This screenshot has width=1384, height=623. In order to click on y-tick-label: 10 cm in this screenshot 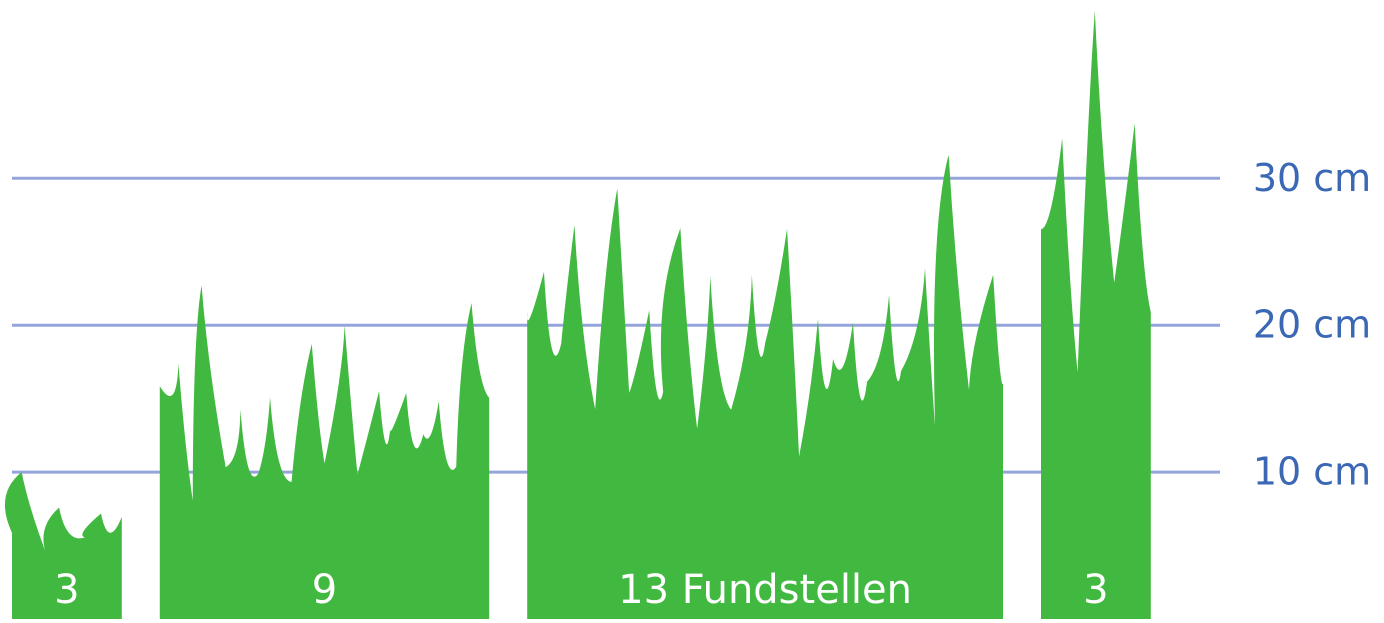, I will do `click(1312, 472)`.